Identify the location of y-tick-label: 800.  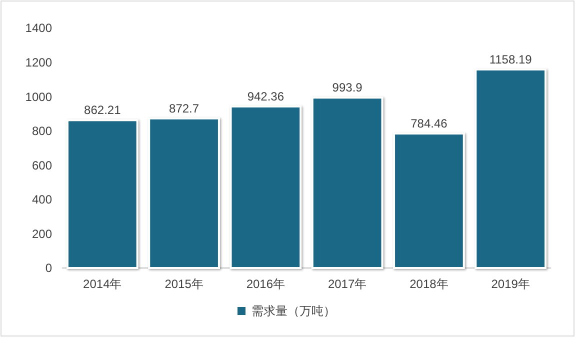
(42, 131).